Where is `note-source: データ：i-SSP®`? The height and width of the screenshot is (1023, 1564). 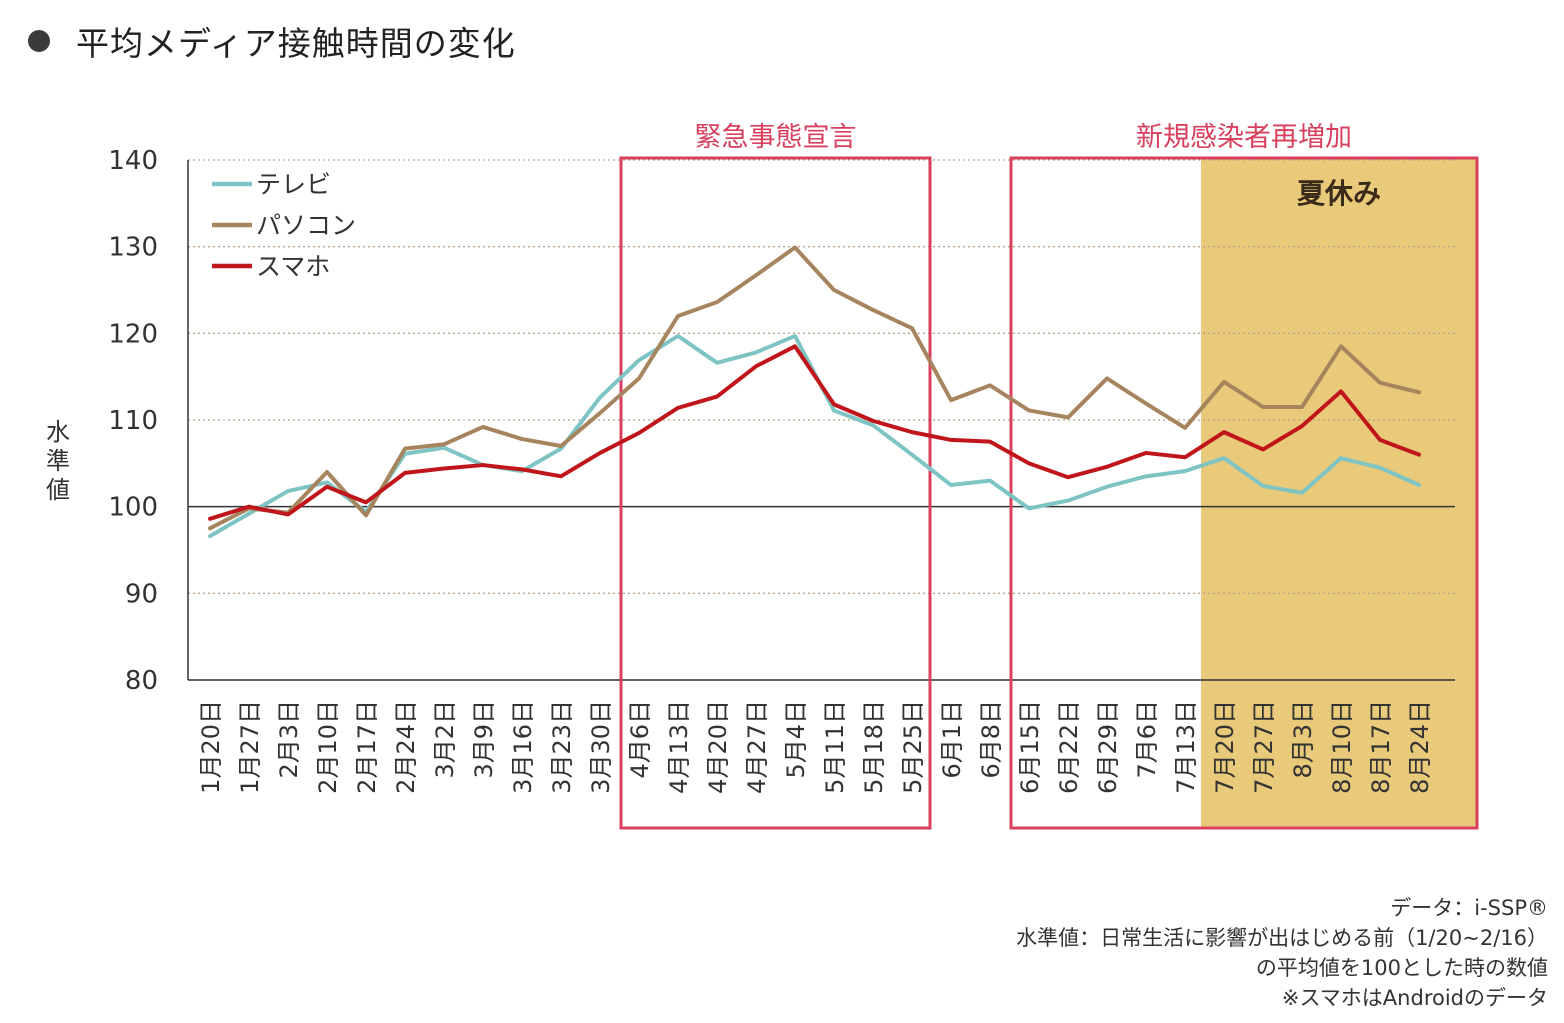
note-source: データ：i-SSP® is located at coordinates (1469, 908).